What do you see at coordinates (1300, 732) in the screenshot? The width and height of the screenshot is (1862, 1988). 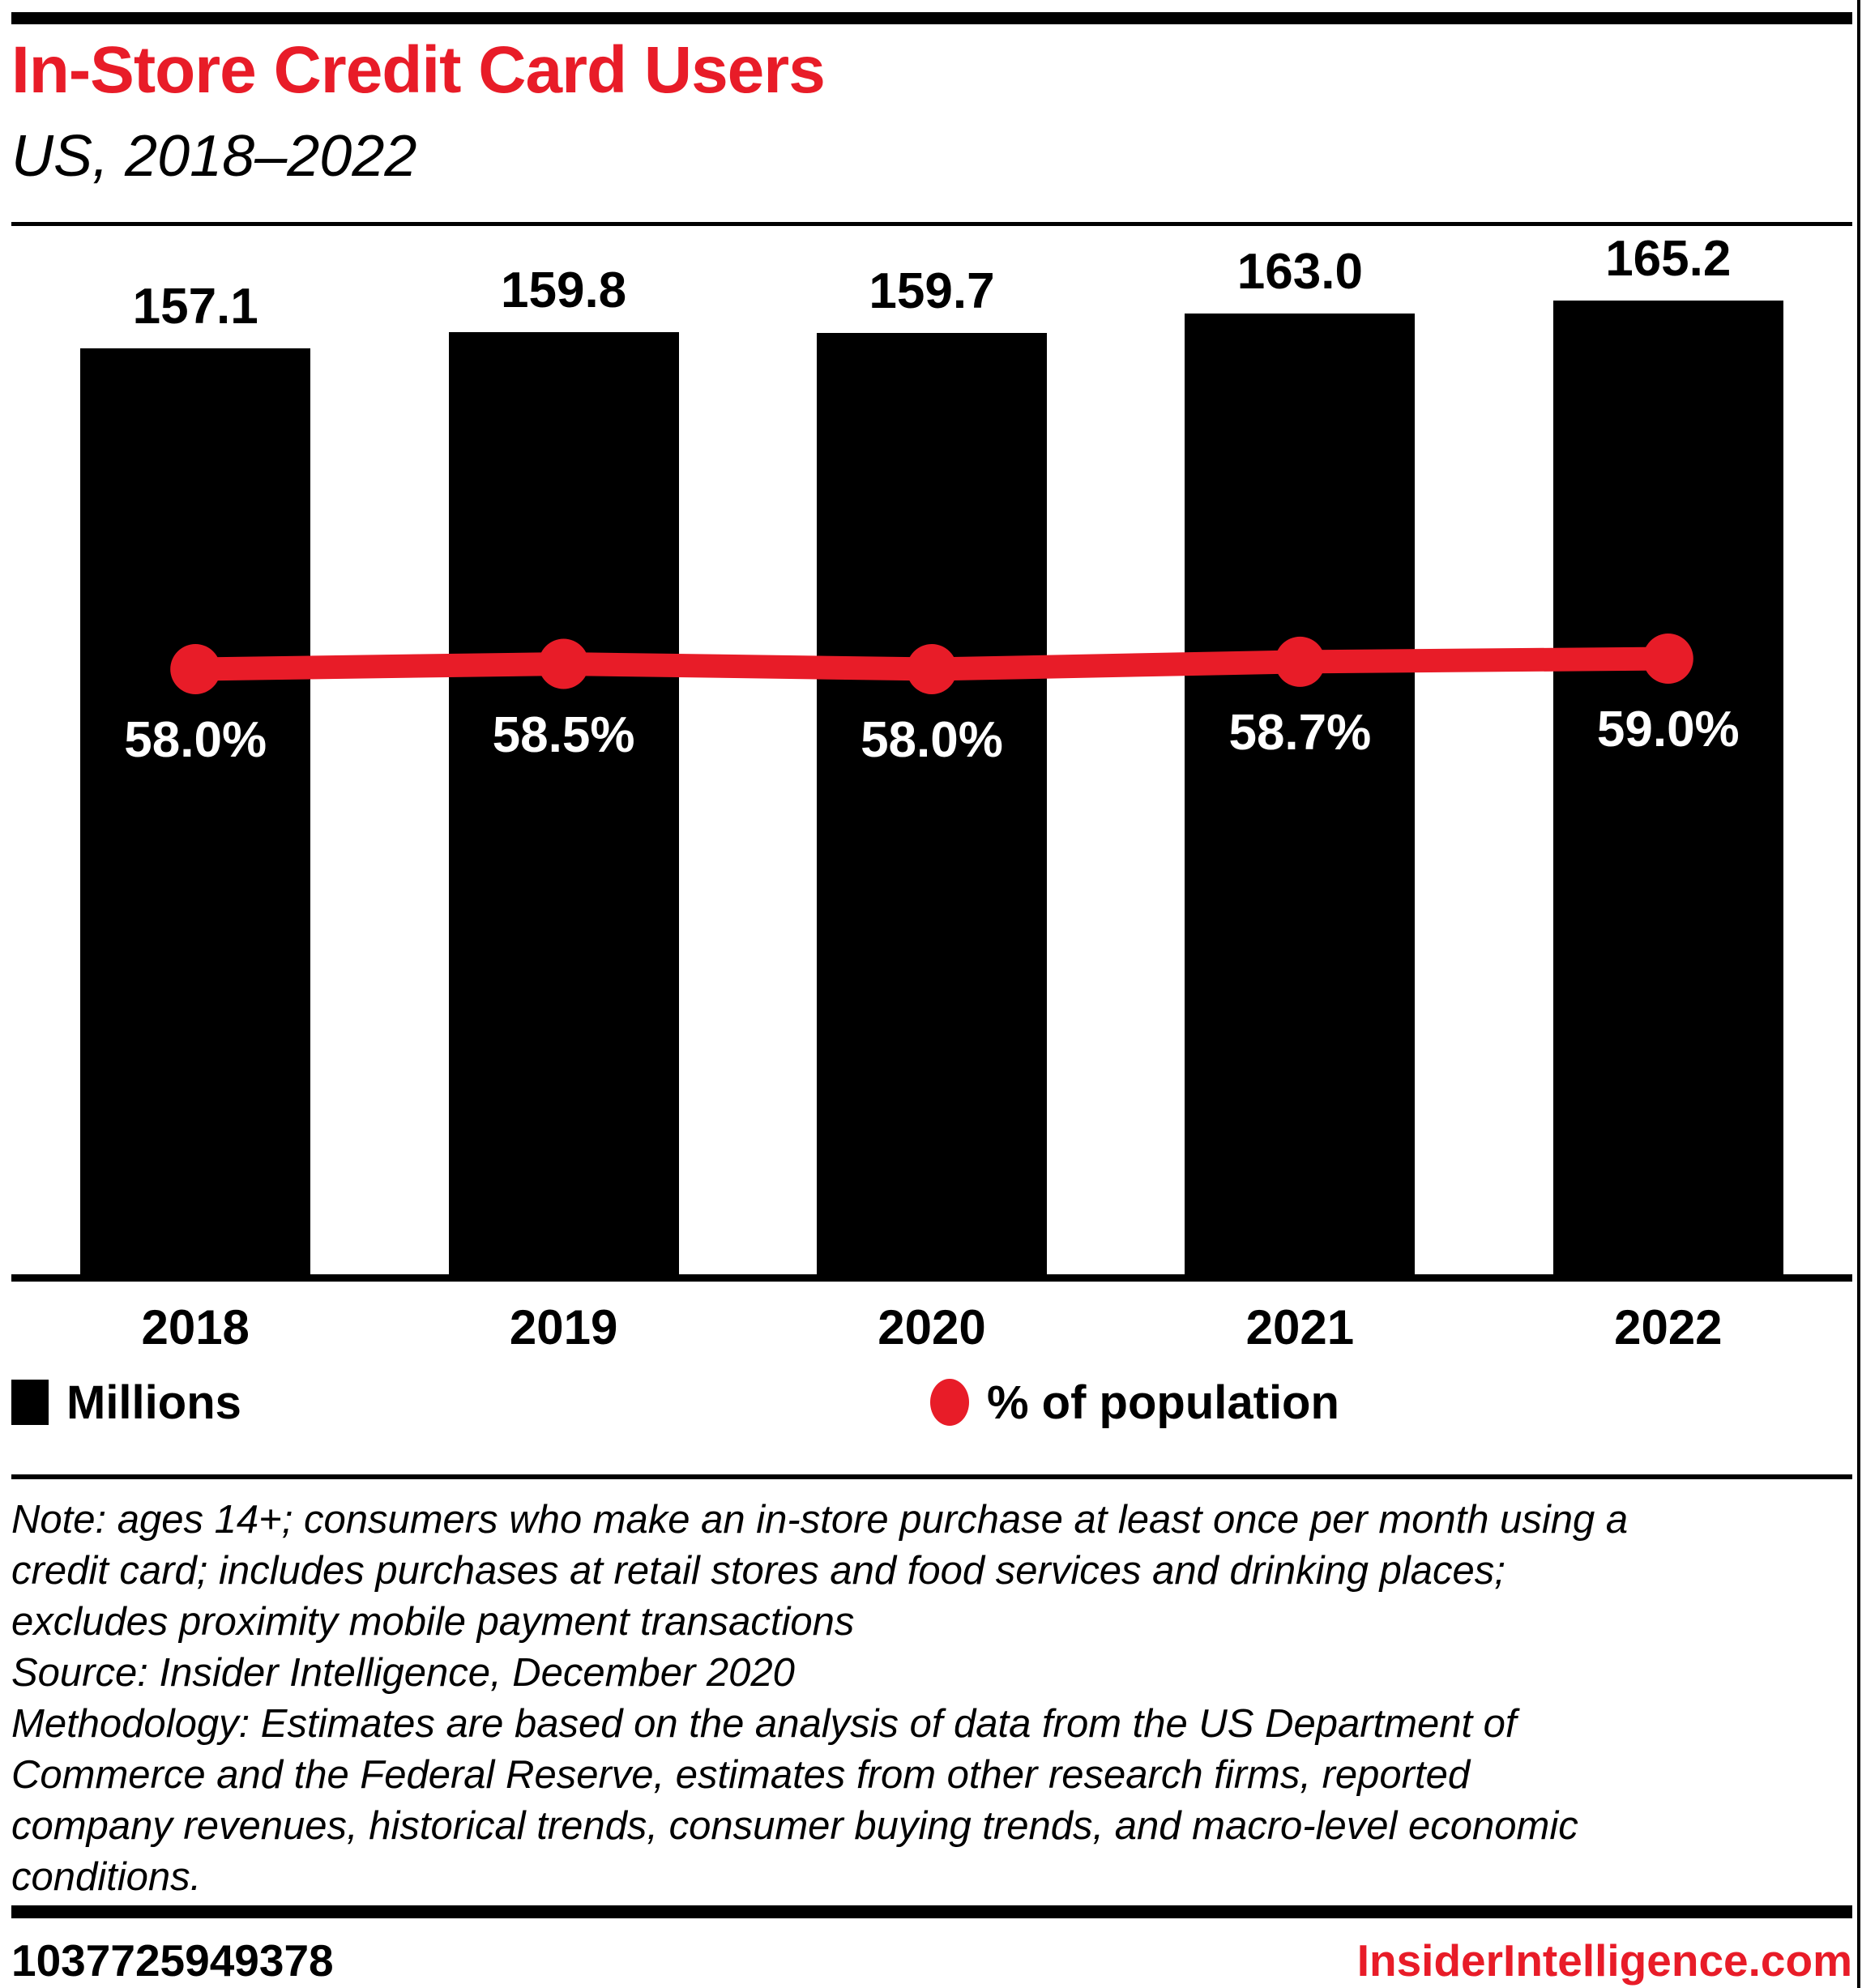 I see `line-value-label-2021: 58.7%` at bounding box center [1300, 732].